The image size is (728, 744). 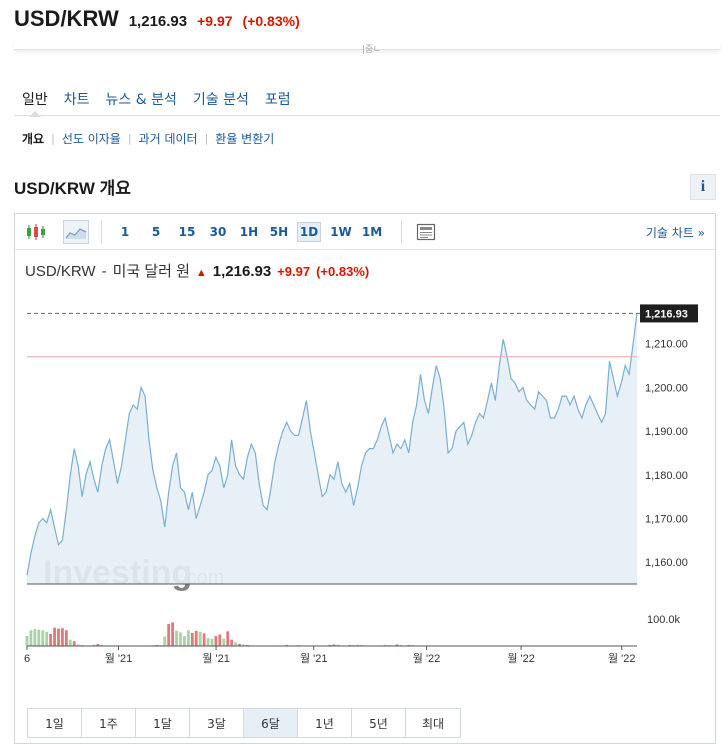 What do you see at coordinates (218, 232) in the screenshot?
I see `interval-30: 30` at bounding box center [218, 232].